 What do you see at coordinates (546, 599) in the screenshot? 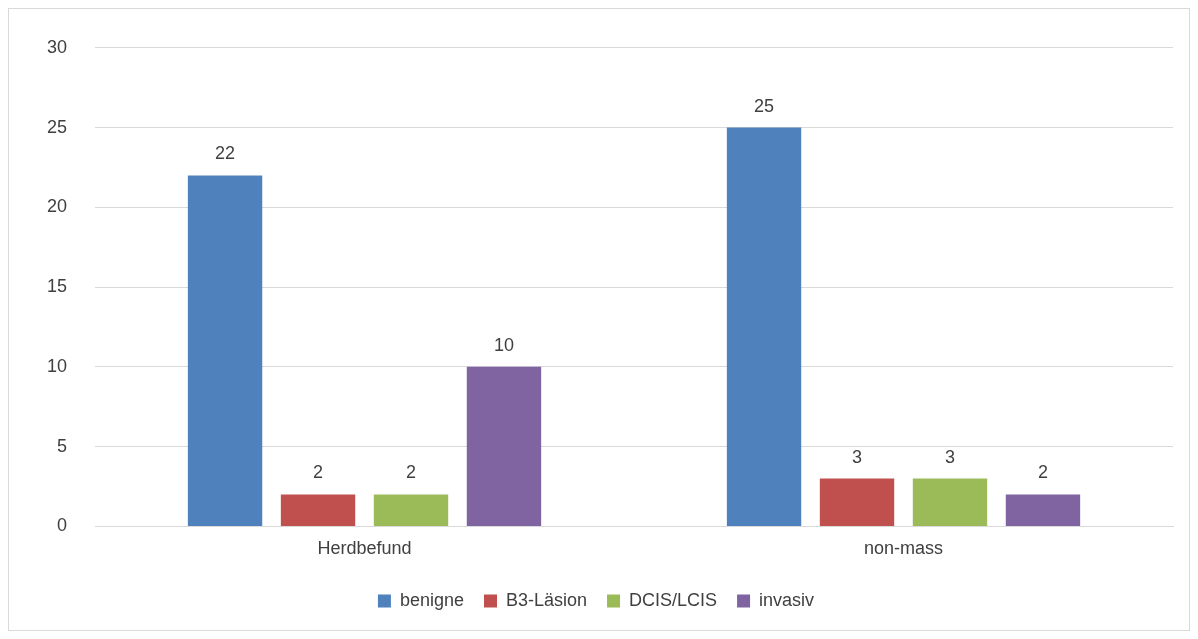
I see `legend-label: B3-Läsion` at bounding box center [546, 599].